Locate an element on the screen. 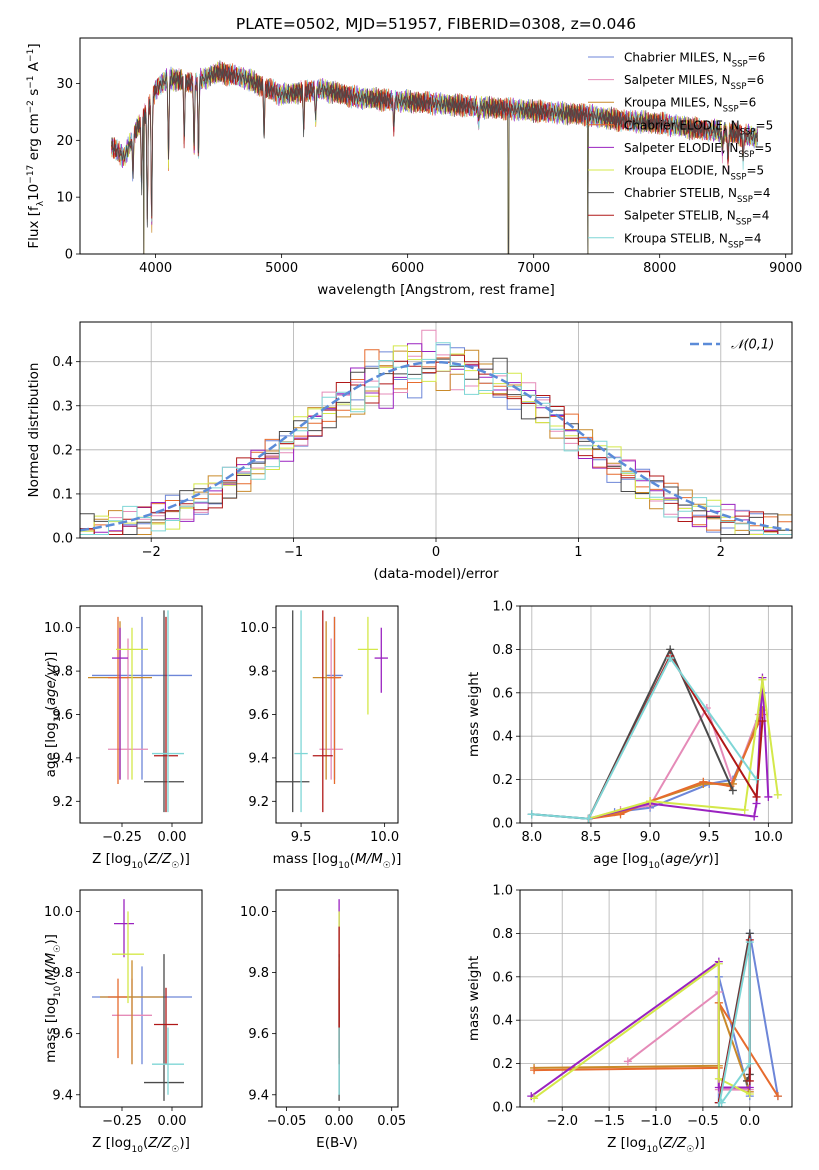  label-part: wavelength [Angstrom, rest frame] is located at coordinates (436, 290).